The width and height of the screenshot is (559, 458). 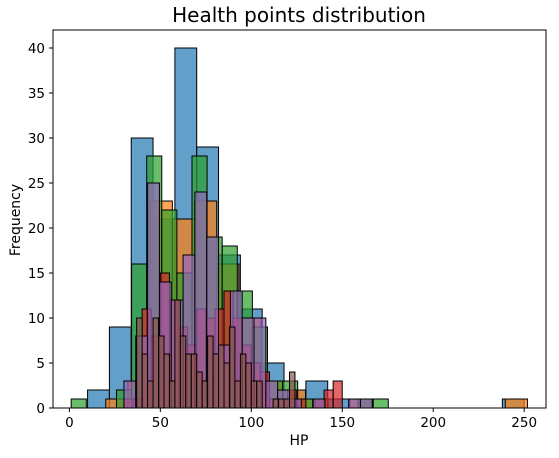 What do you see at coordinates (299, 441) in the screenshot?
I see `x-axis-label: HP` at bounding box center [299, 441].